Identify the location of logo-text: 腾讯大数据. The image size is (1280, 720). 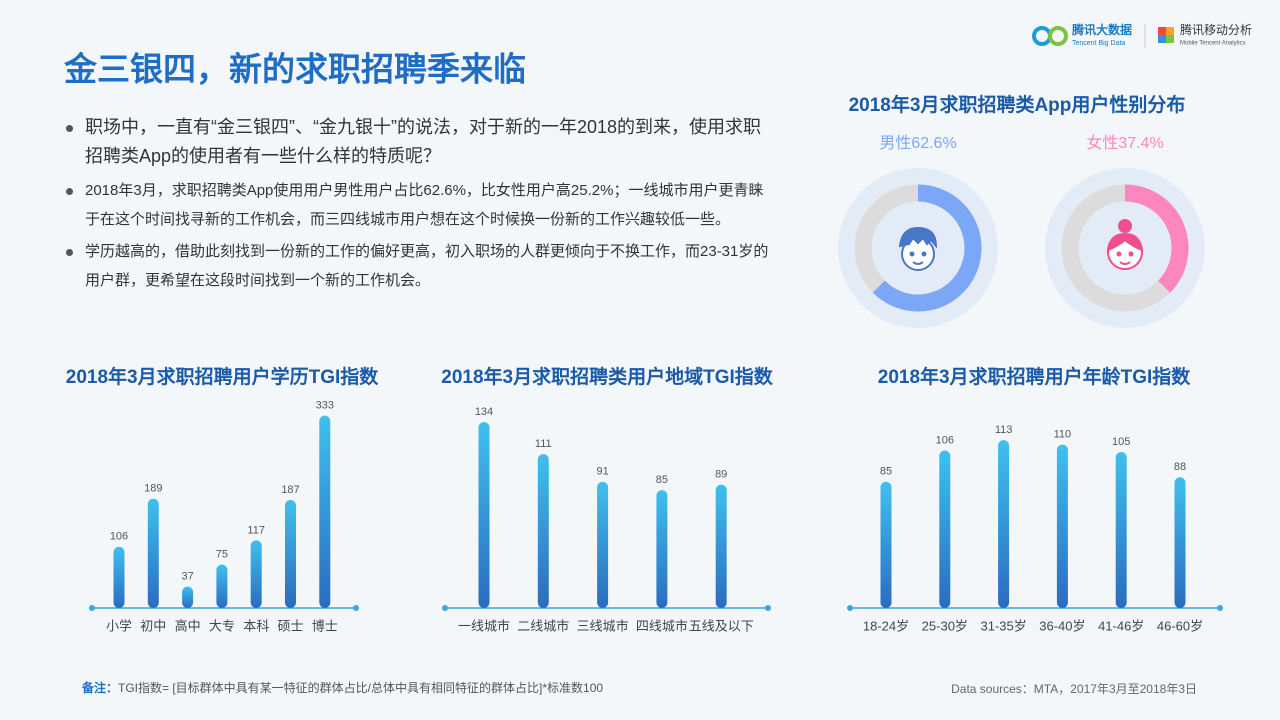
(1101, 29).